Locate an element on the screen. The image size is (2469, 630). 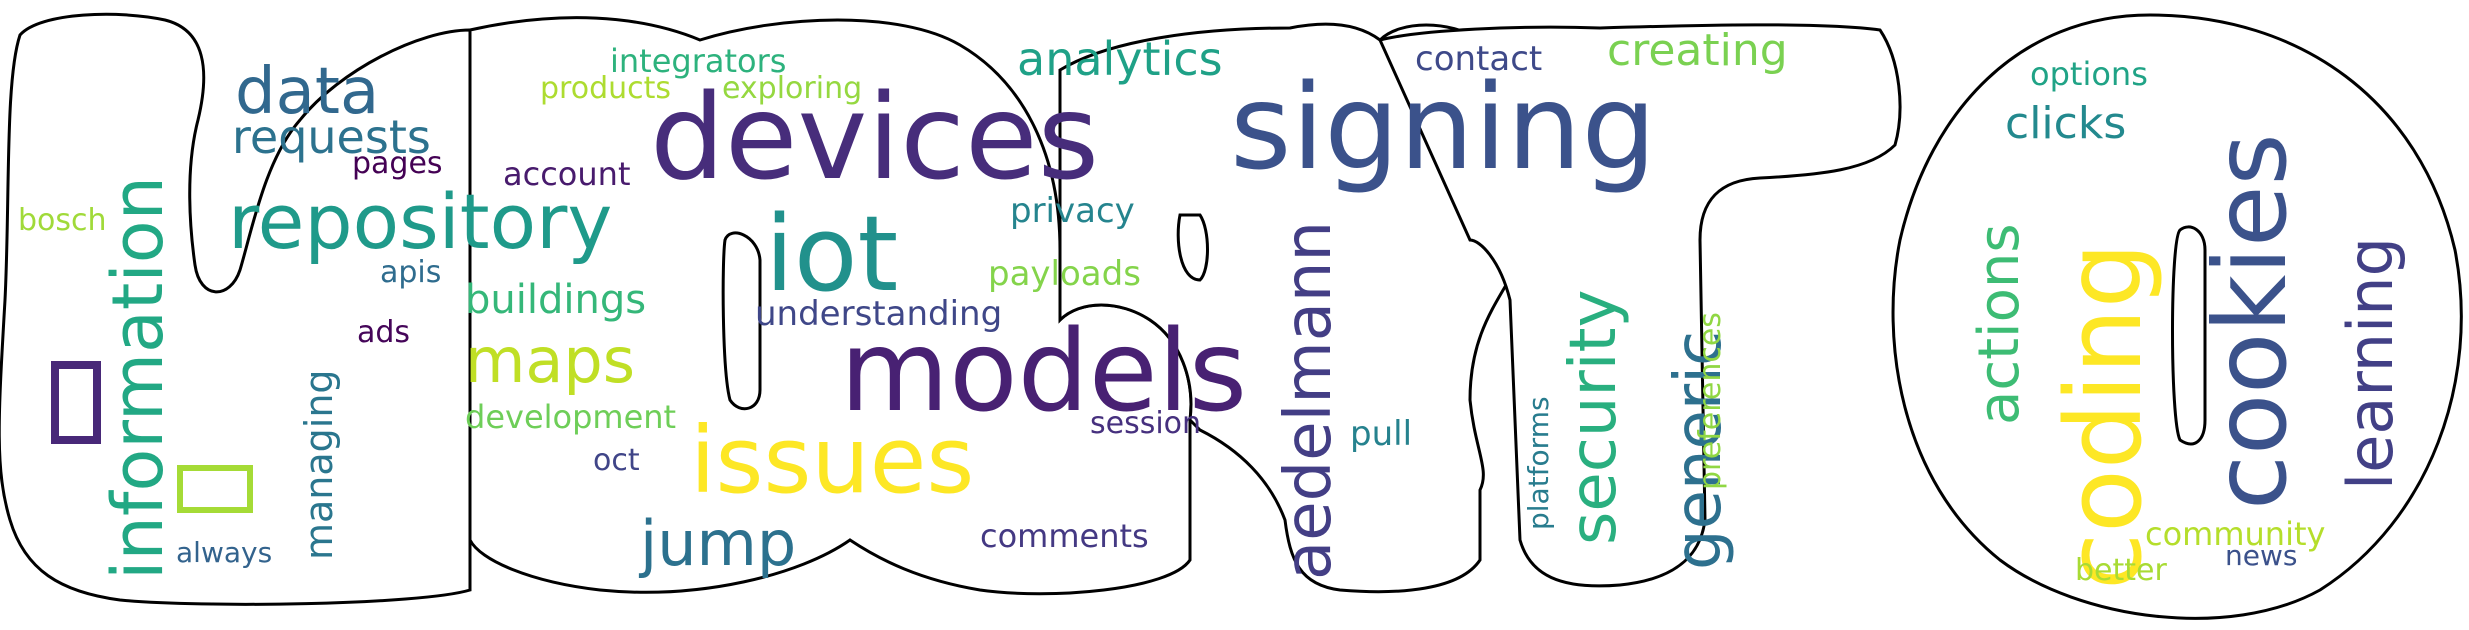
cloud-word-cookies: cookies is located at coordinates (2250, 321).